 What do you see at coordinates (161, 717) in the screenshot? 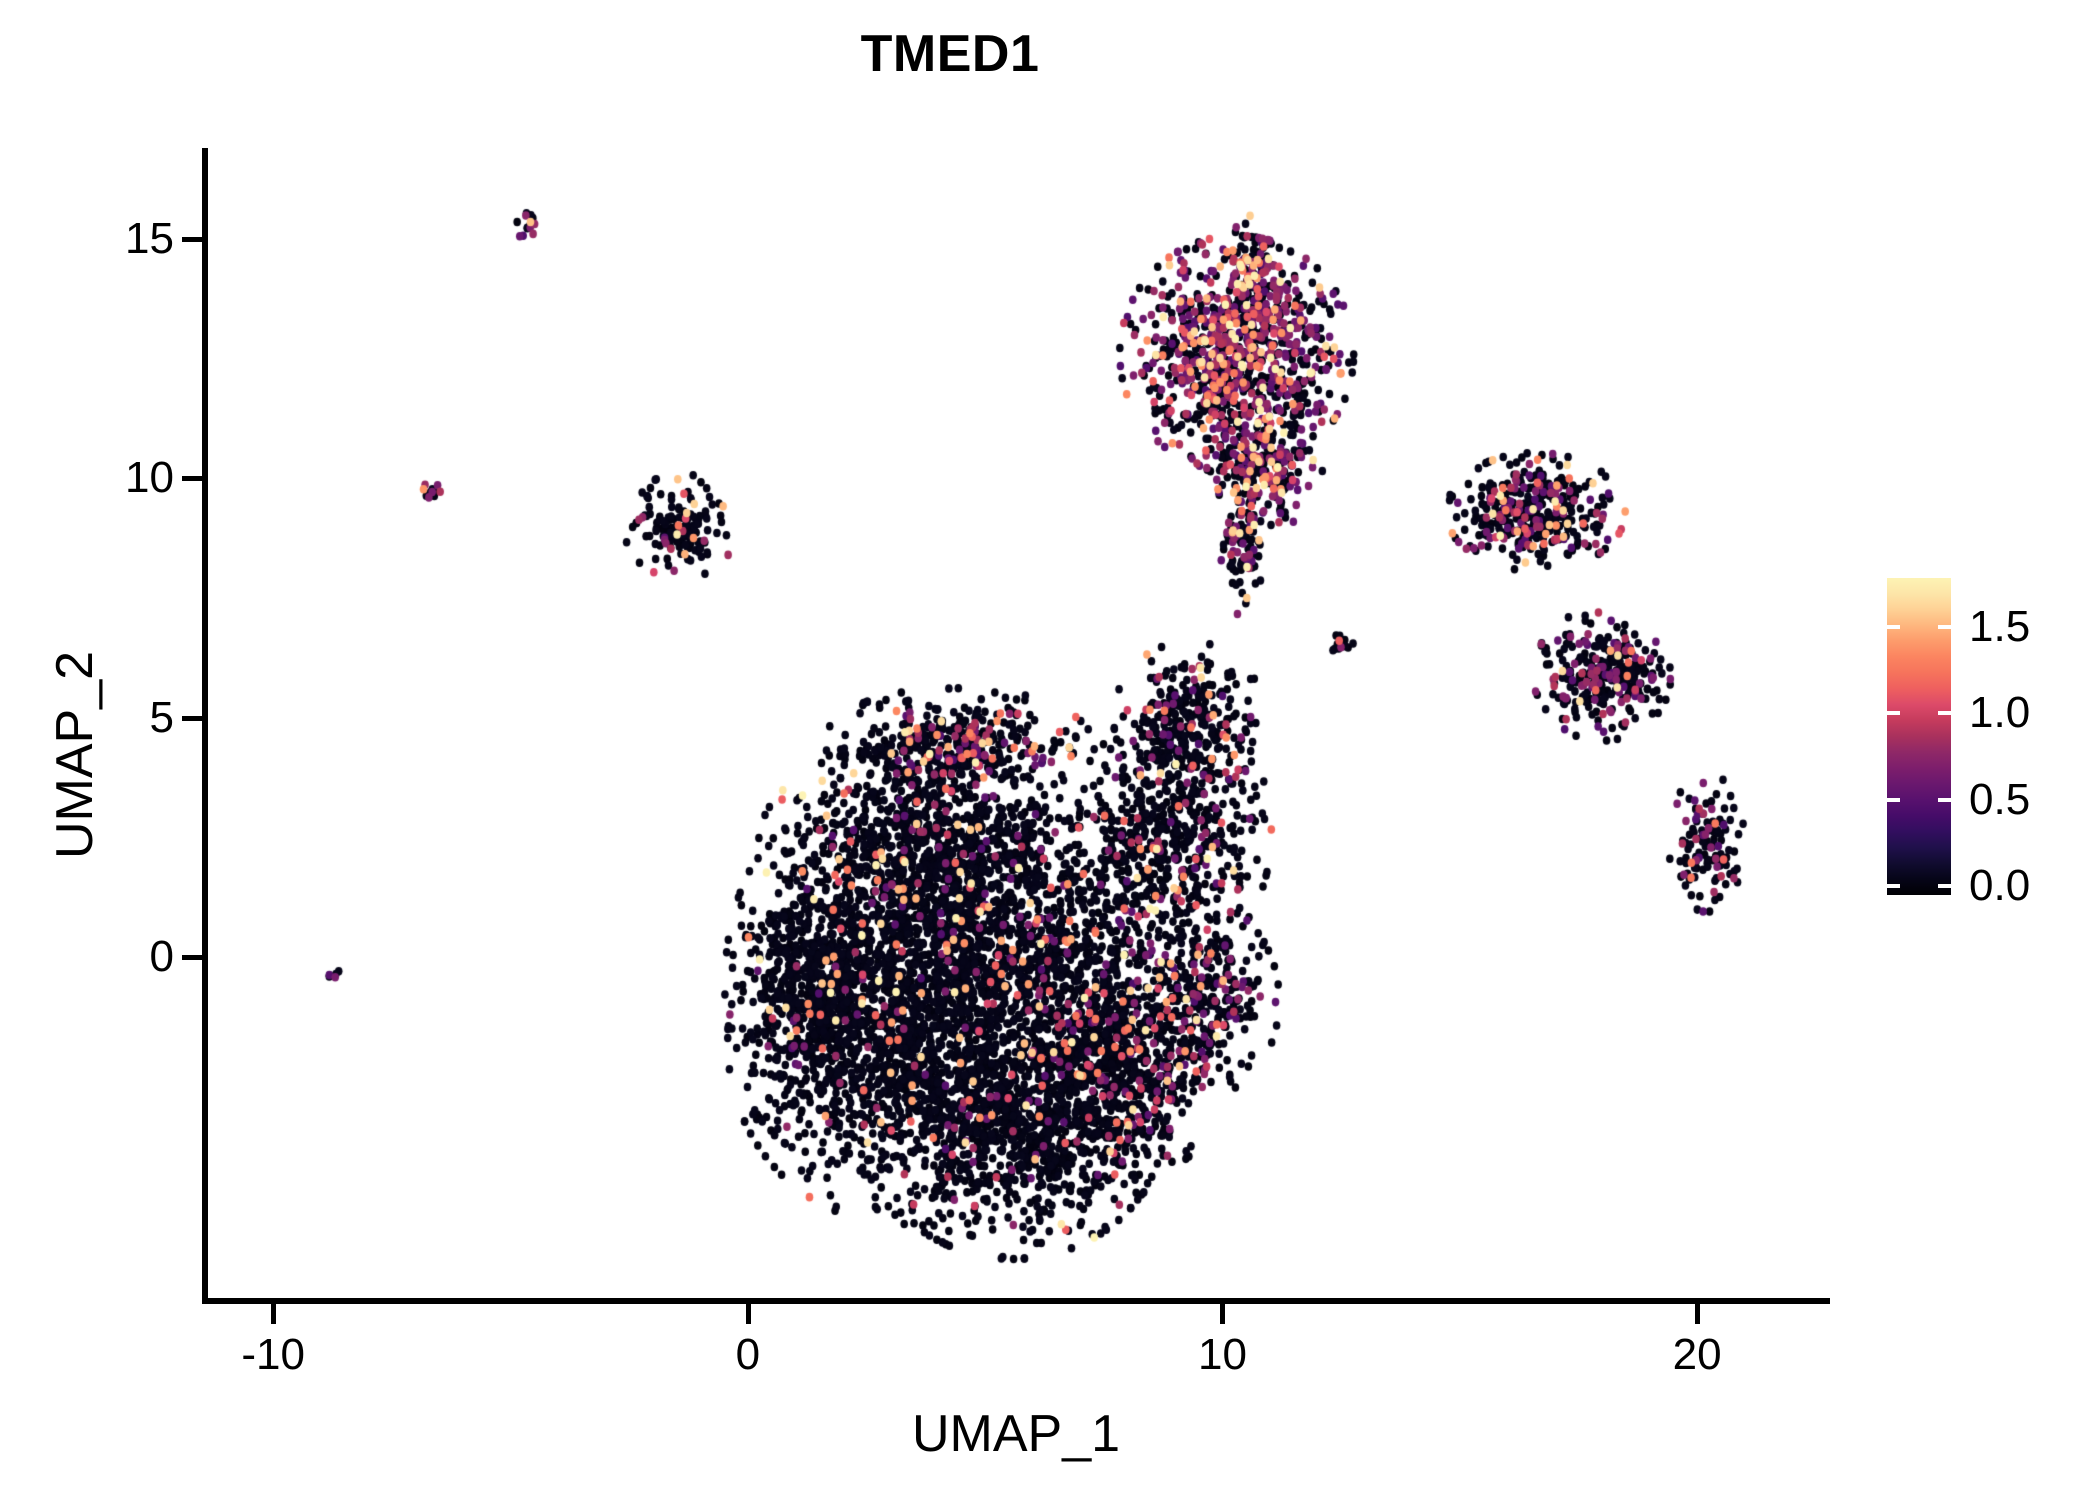
I see `y-tick-label: 5` at bounding box center [161, 717].